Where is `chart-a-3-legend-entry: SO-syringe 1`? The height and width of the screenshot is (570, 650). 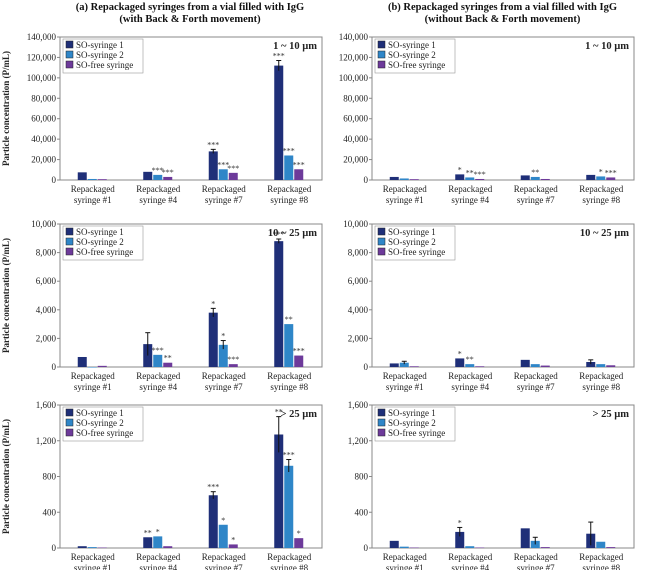 chart-a-3-legend-entry: SO-syringe 1 is located at coordinates (100, 413).